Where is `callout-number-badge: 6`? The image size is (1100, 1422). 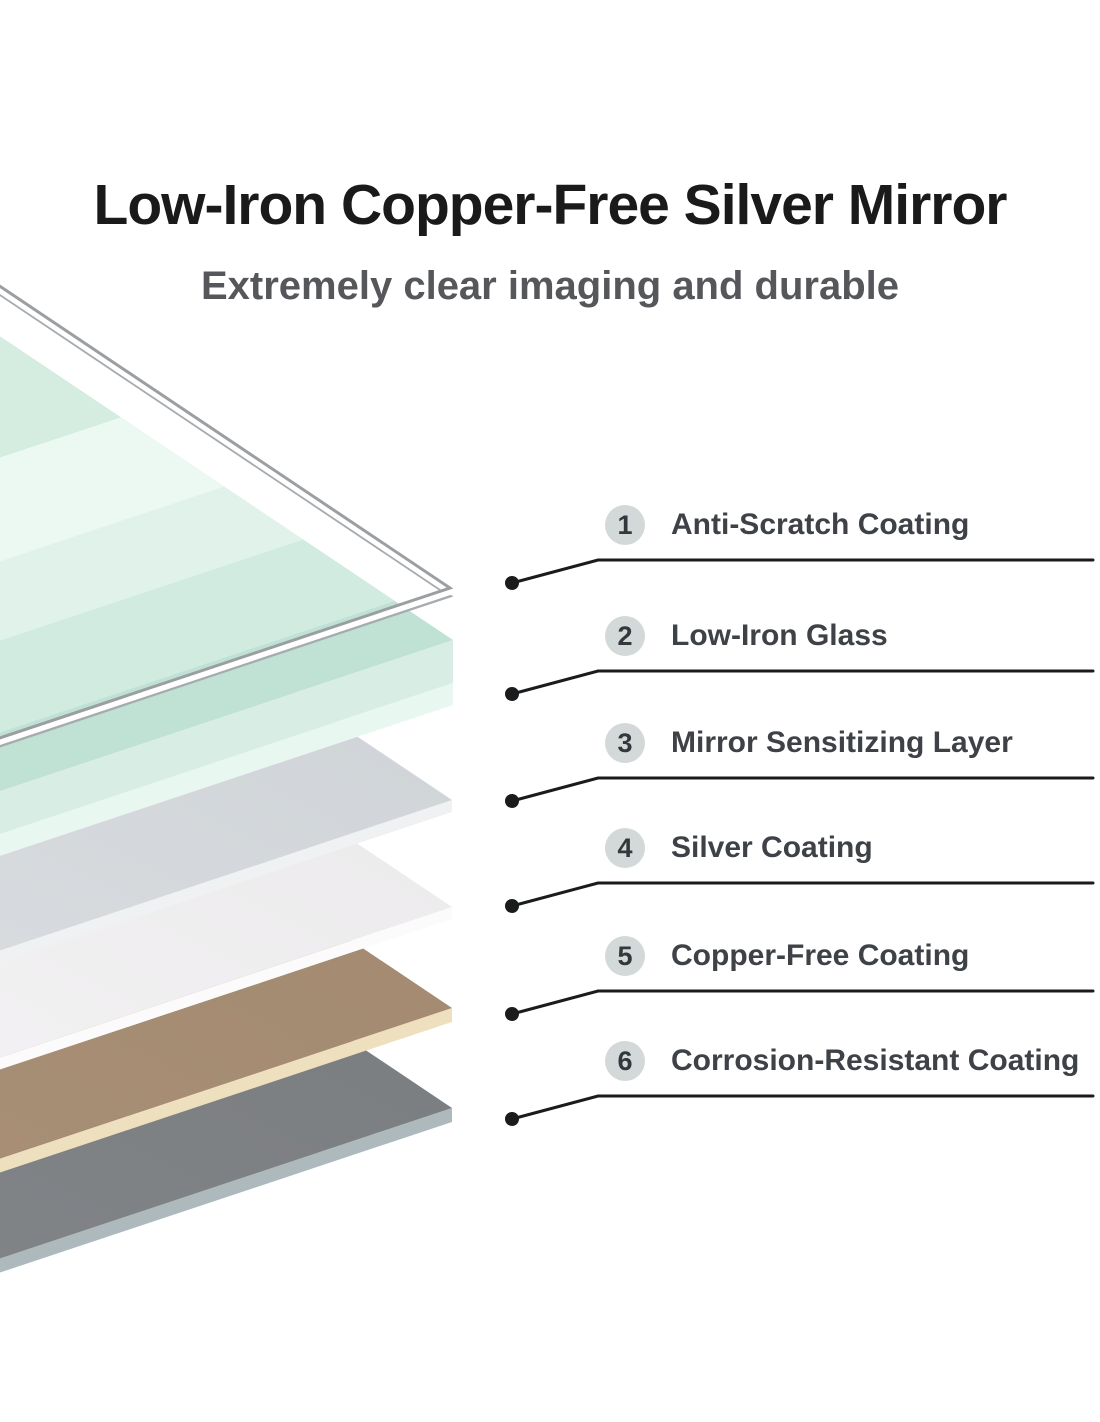
callout-number-badge: 6 is located at coordinates (625, 1061).